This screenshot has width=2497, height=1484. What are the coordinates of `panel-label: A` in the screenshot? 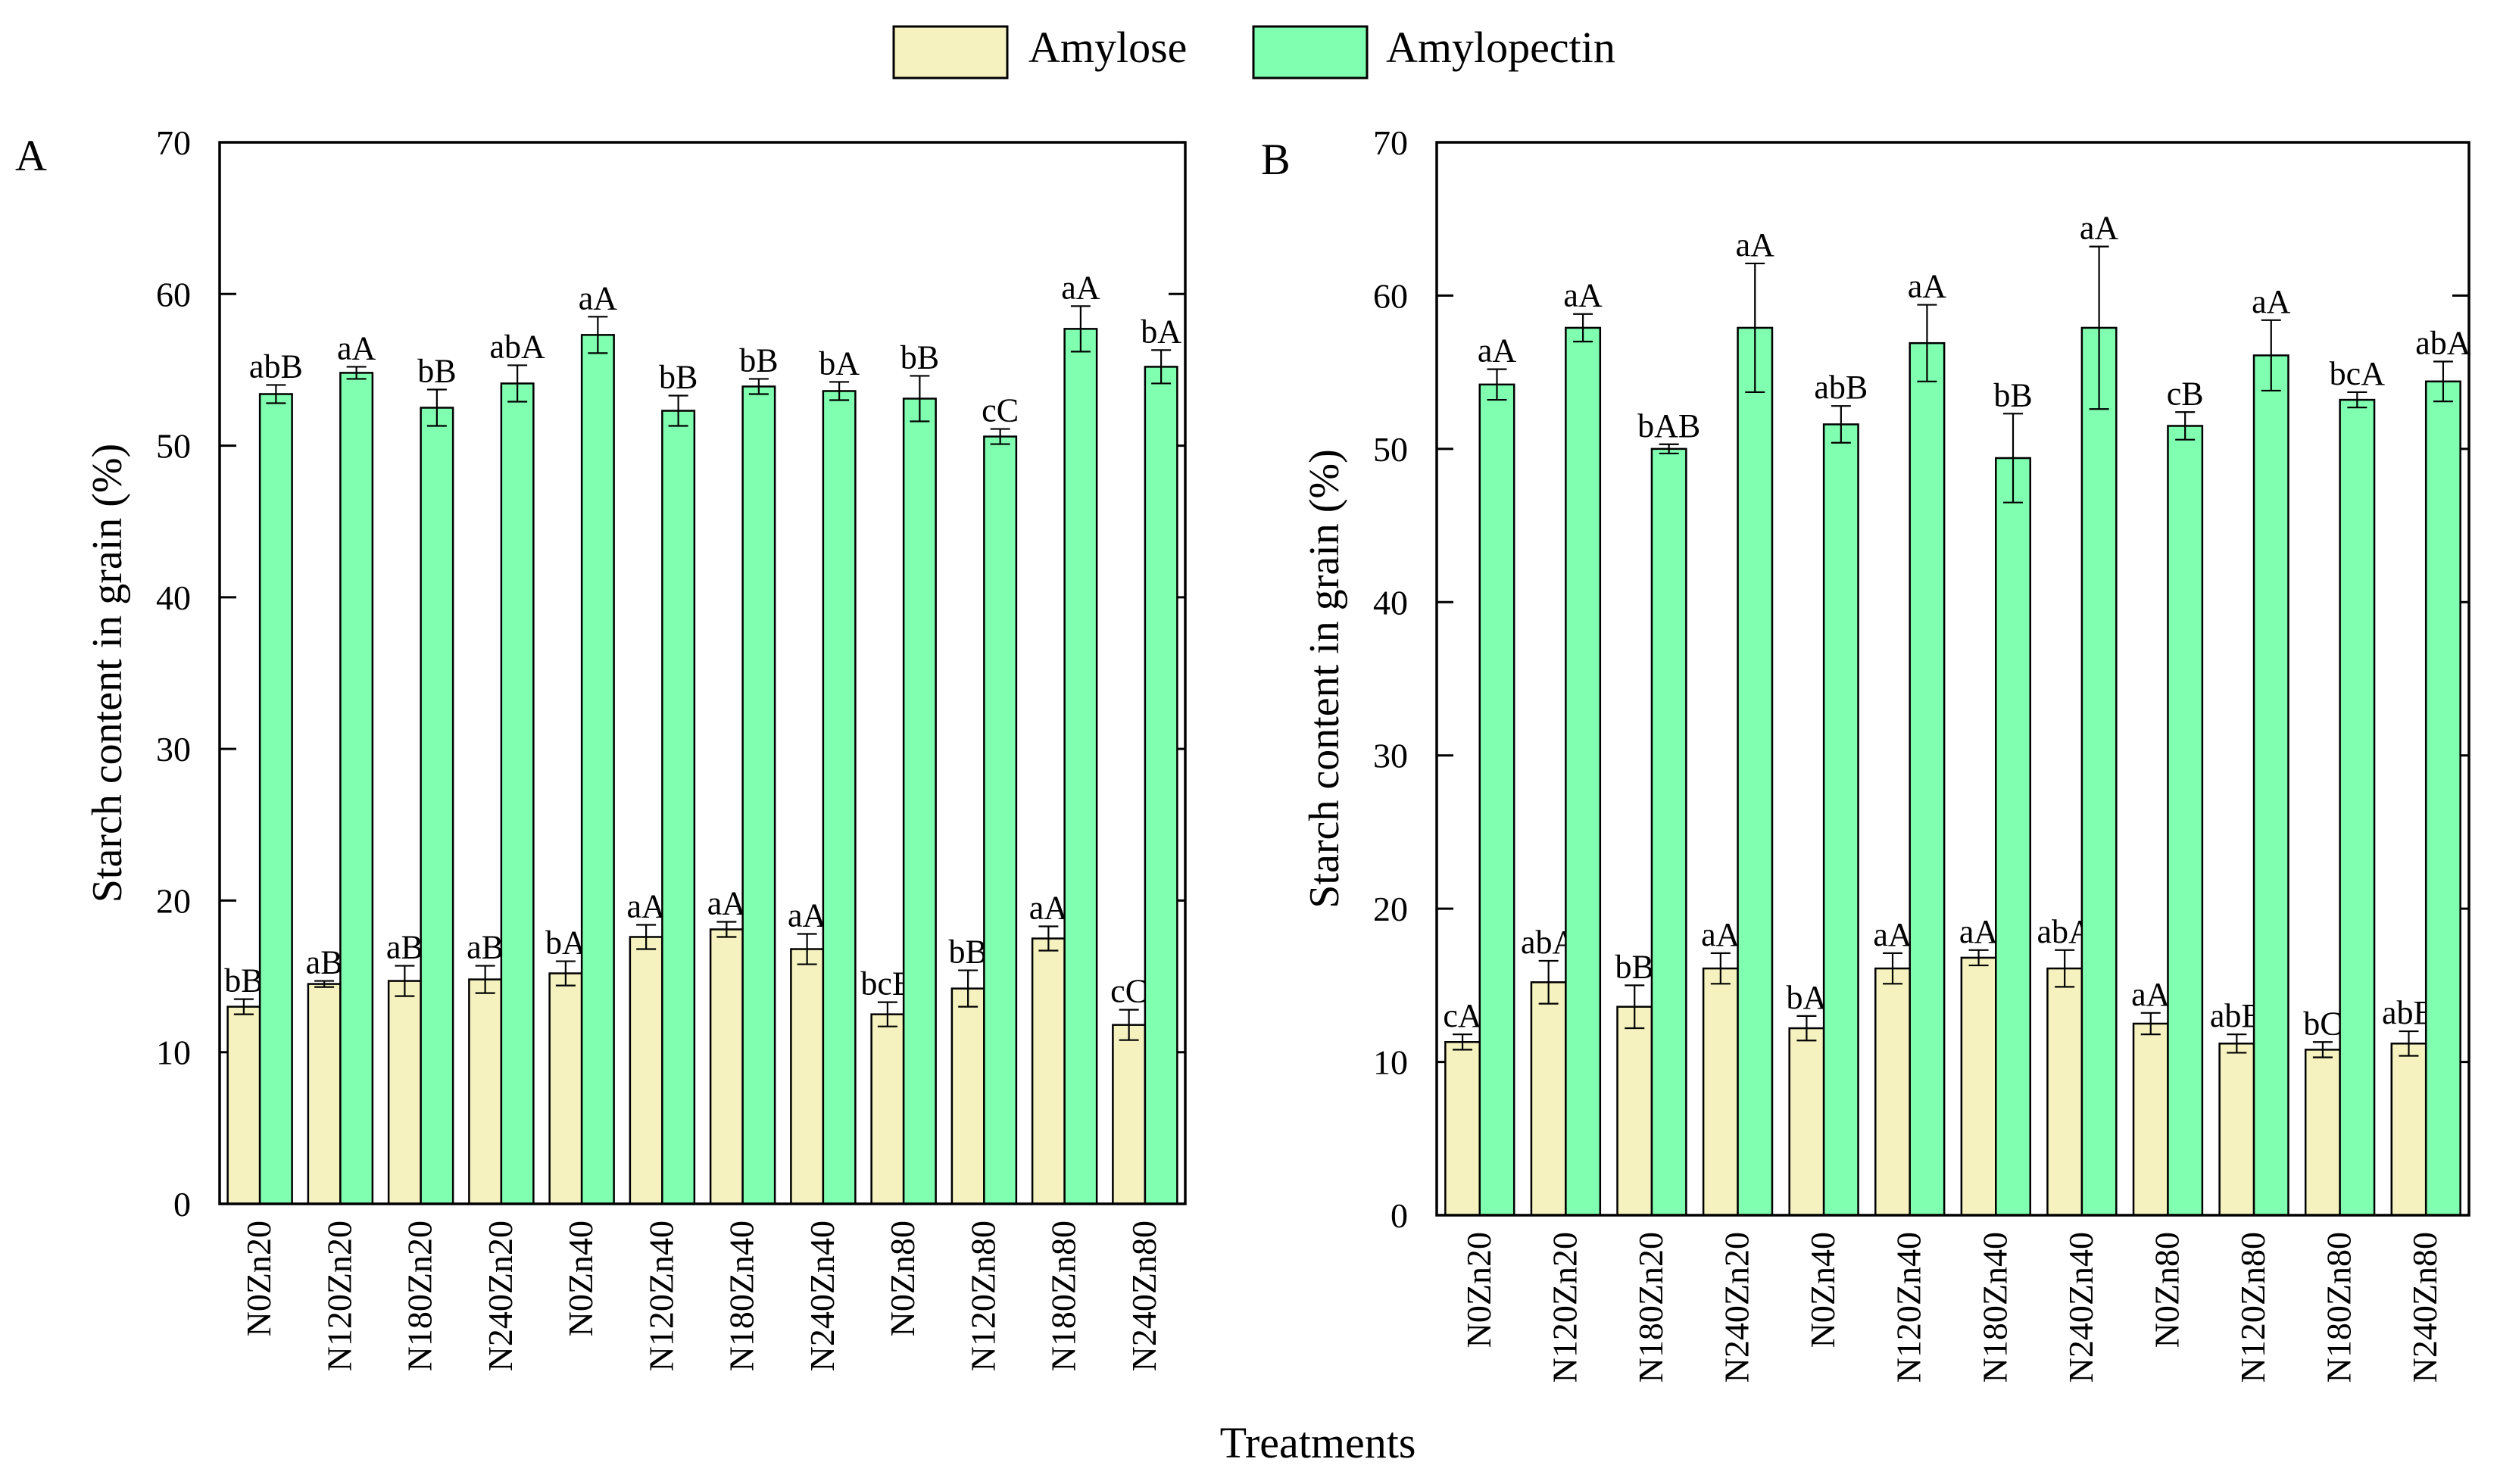 It's located at (31, 155).